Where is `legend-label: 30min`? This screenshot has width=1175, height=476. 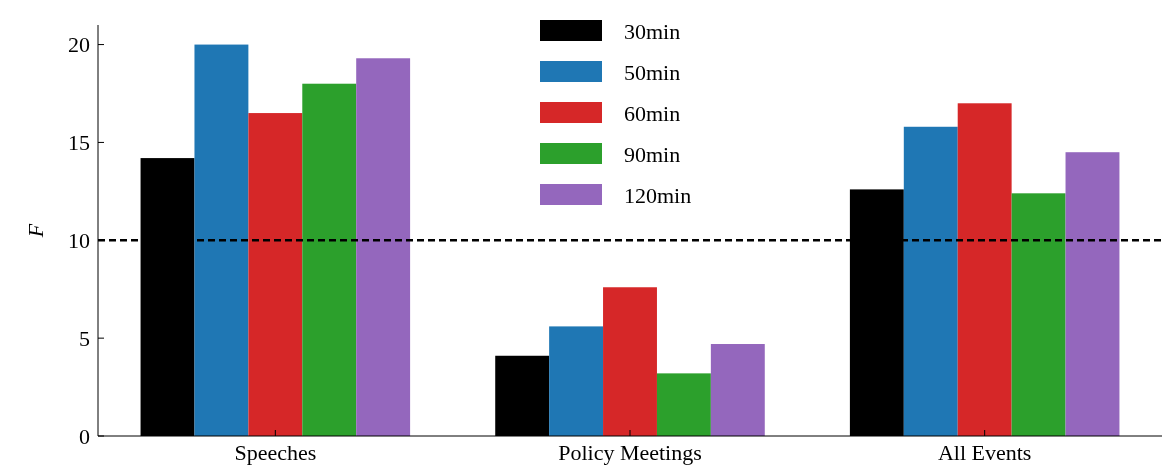 legend-label: 30min is located at coordinates (652, 31).